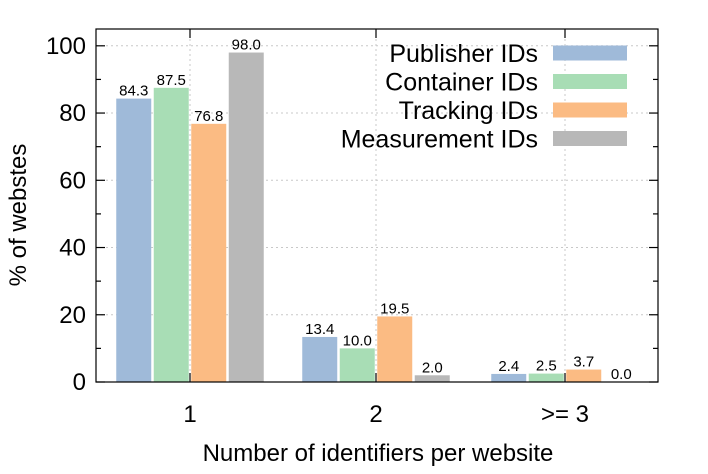 The width and height of the screenshot is (708, 474). I want to click on y-axis-label: % of webstes, so click(18, 215).